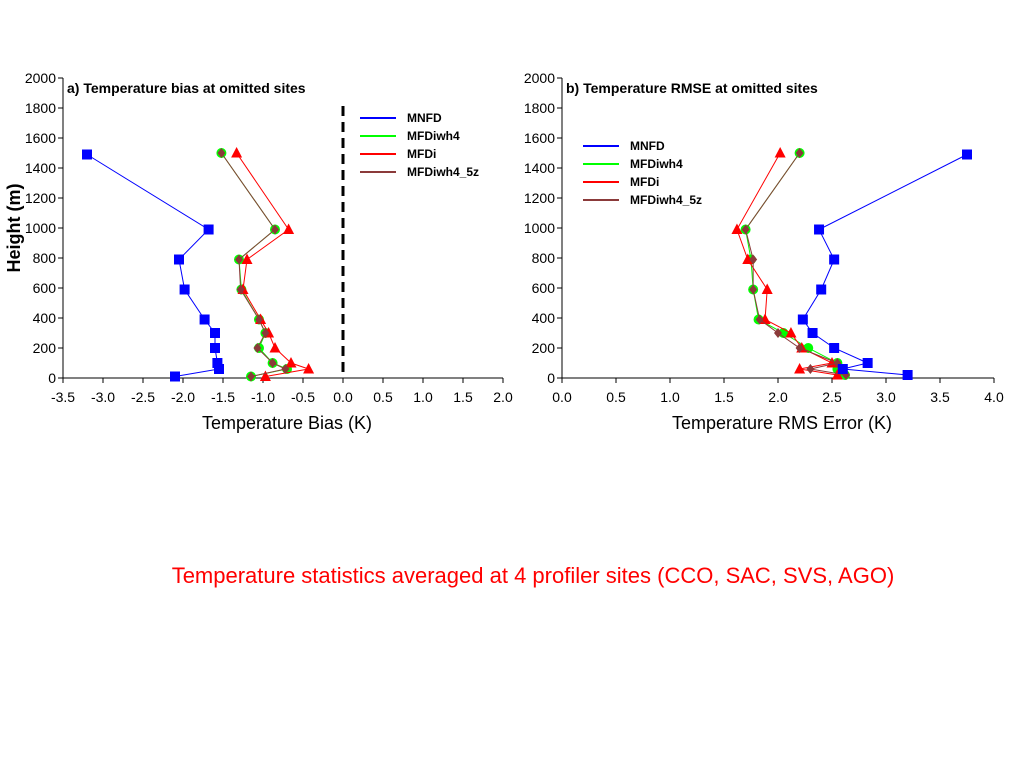  What do you see at coordinates (103, 397) in the screenshot?
I see `x-tick-label: -3.0` at bounding box center [103, 397].